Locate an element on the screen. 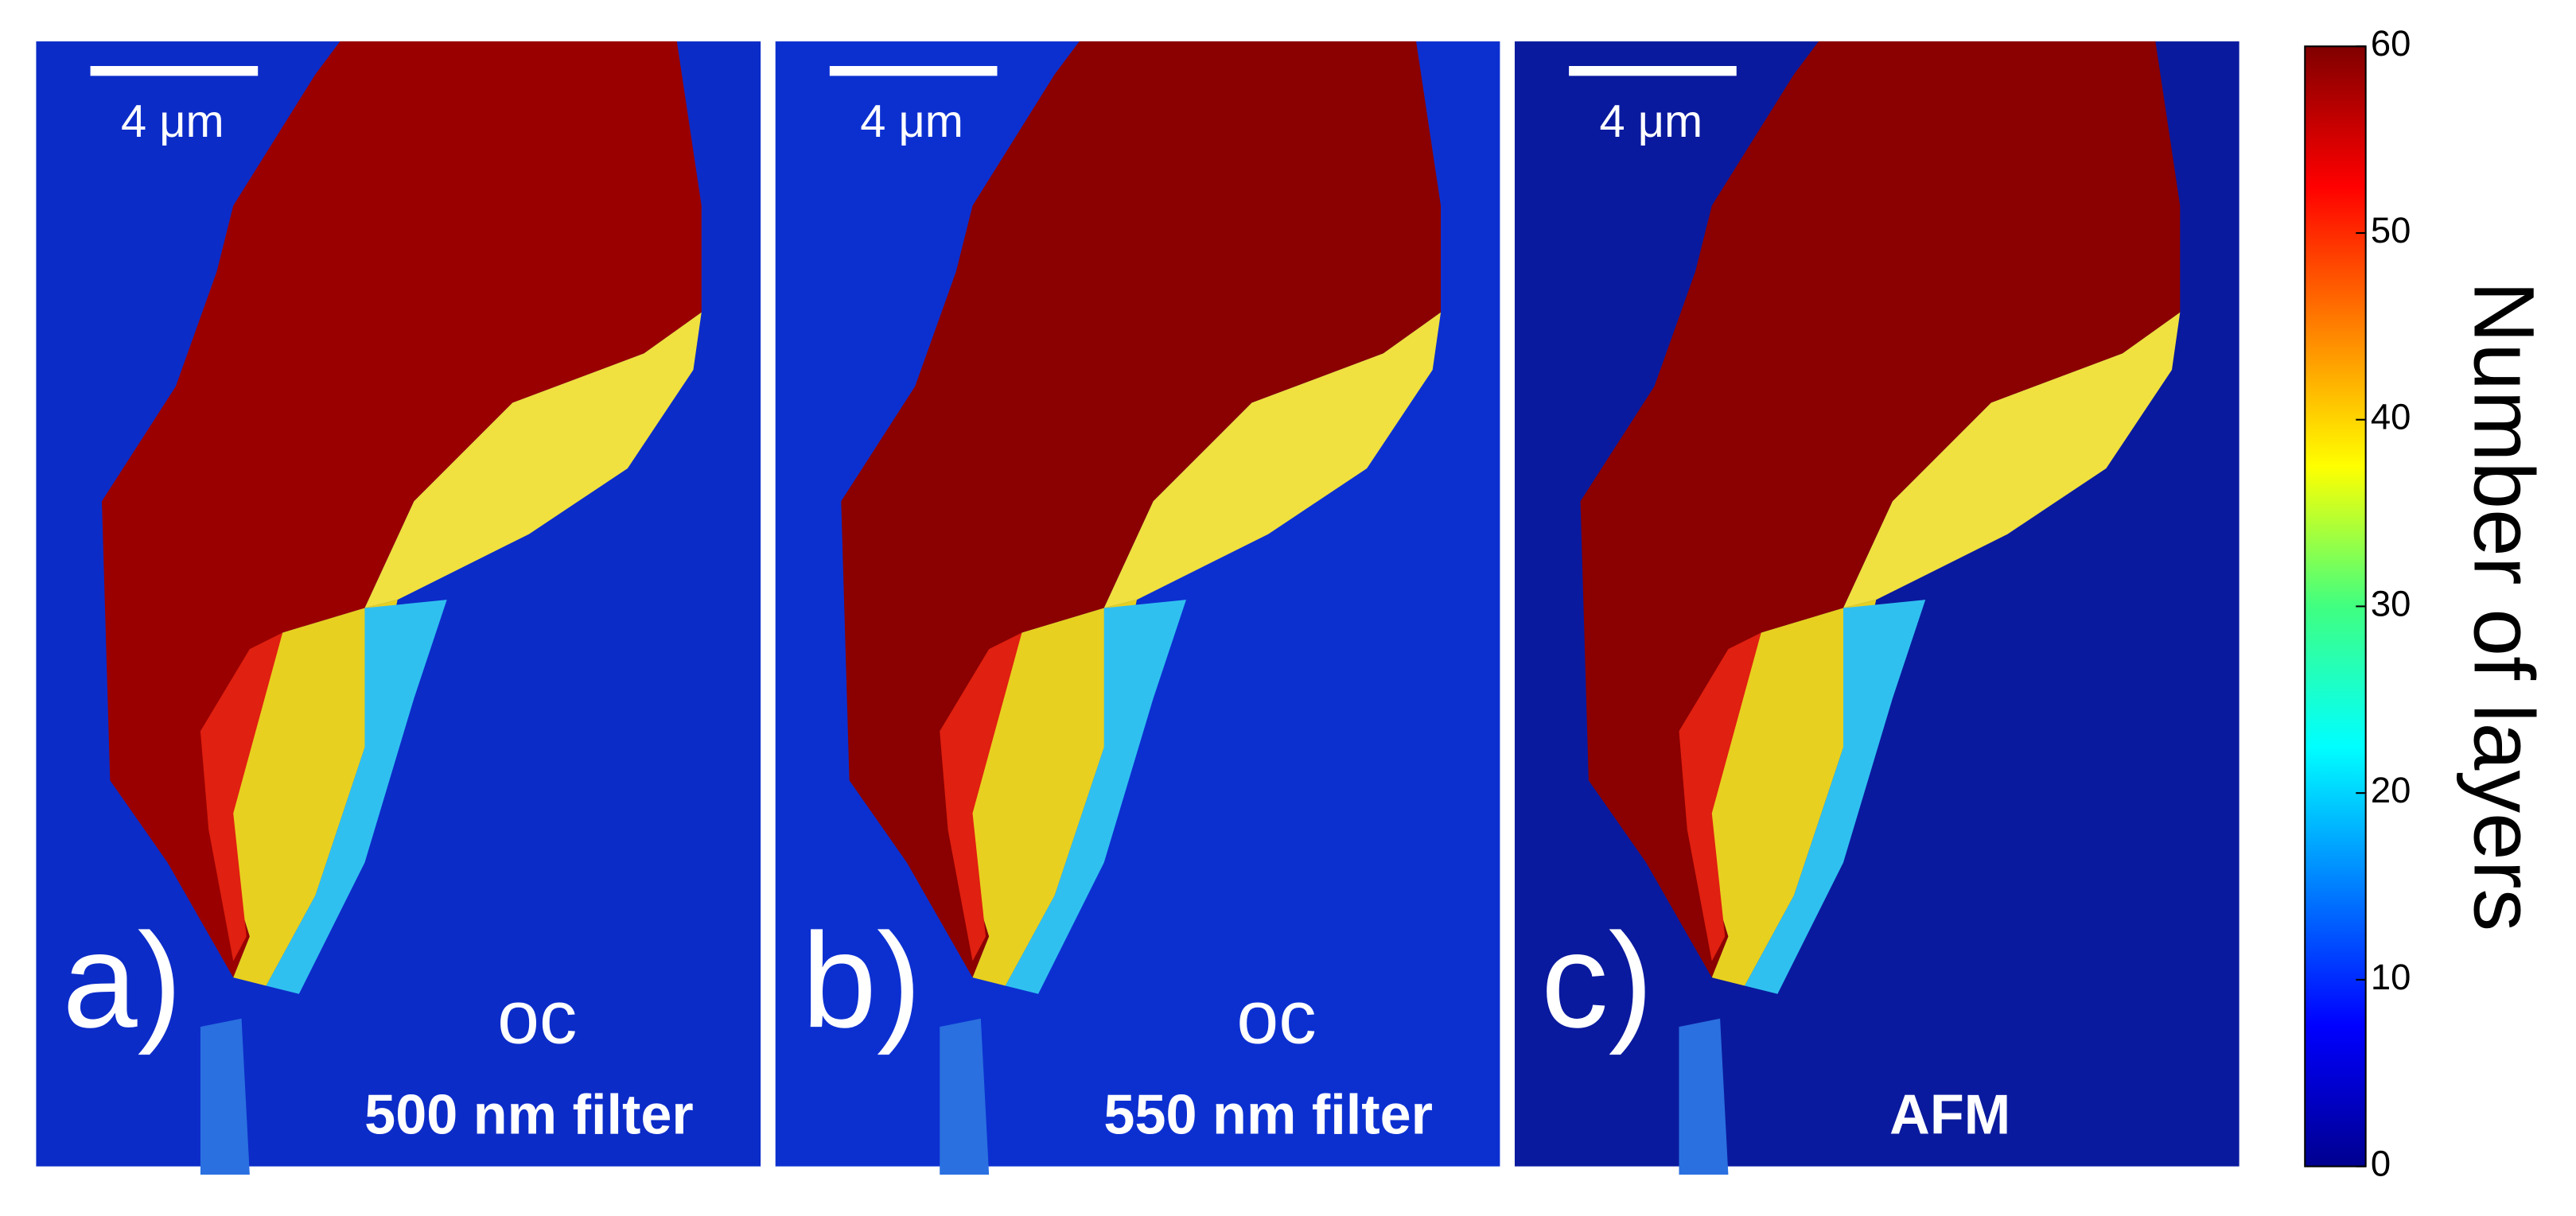  panel-label: a) is located at coordinates (122, 980).